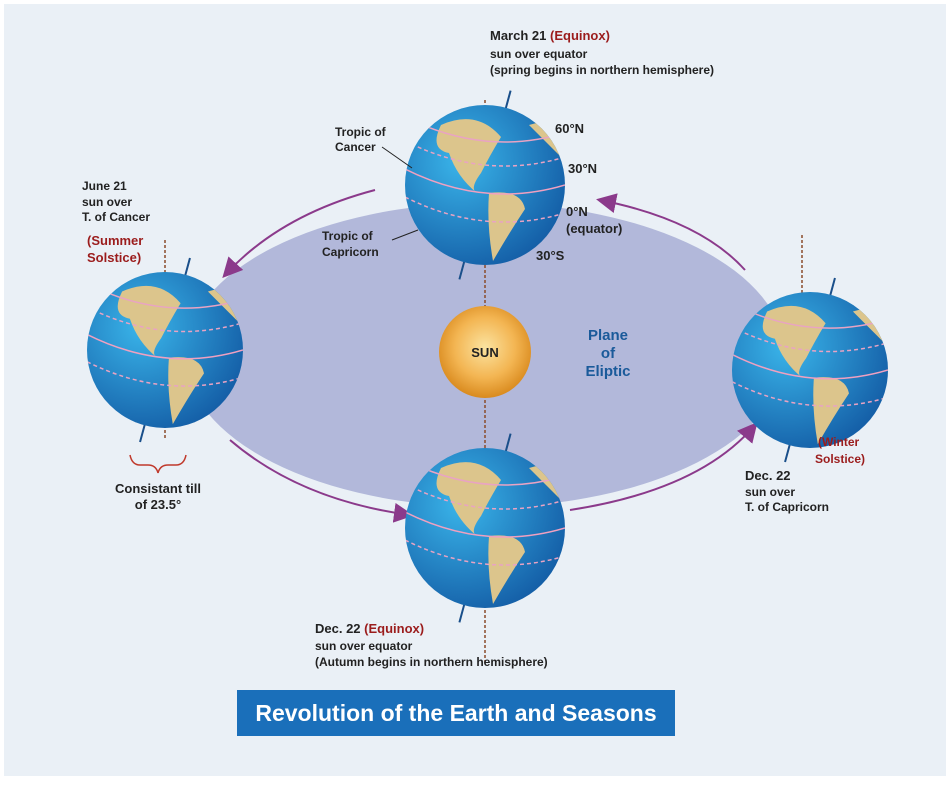  Describe the element at coordinates (116, 217) in the screenshot. I see `note: T. of Cancer` at that location.